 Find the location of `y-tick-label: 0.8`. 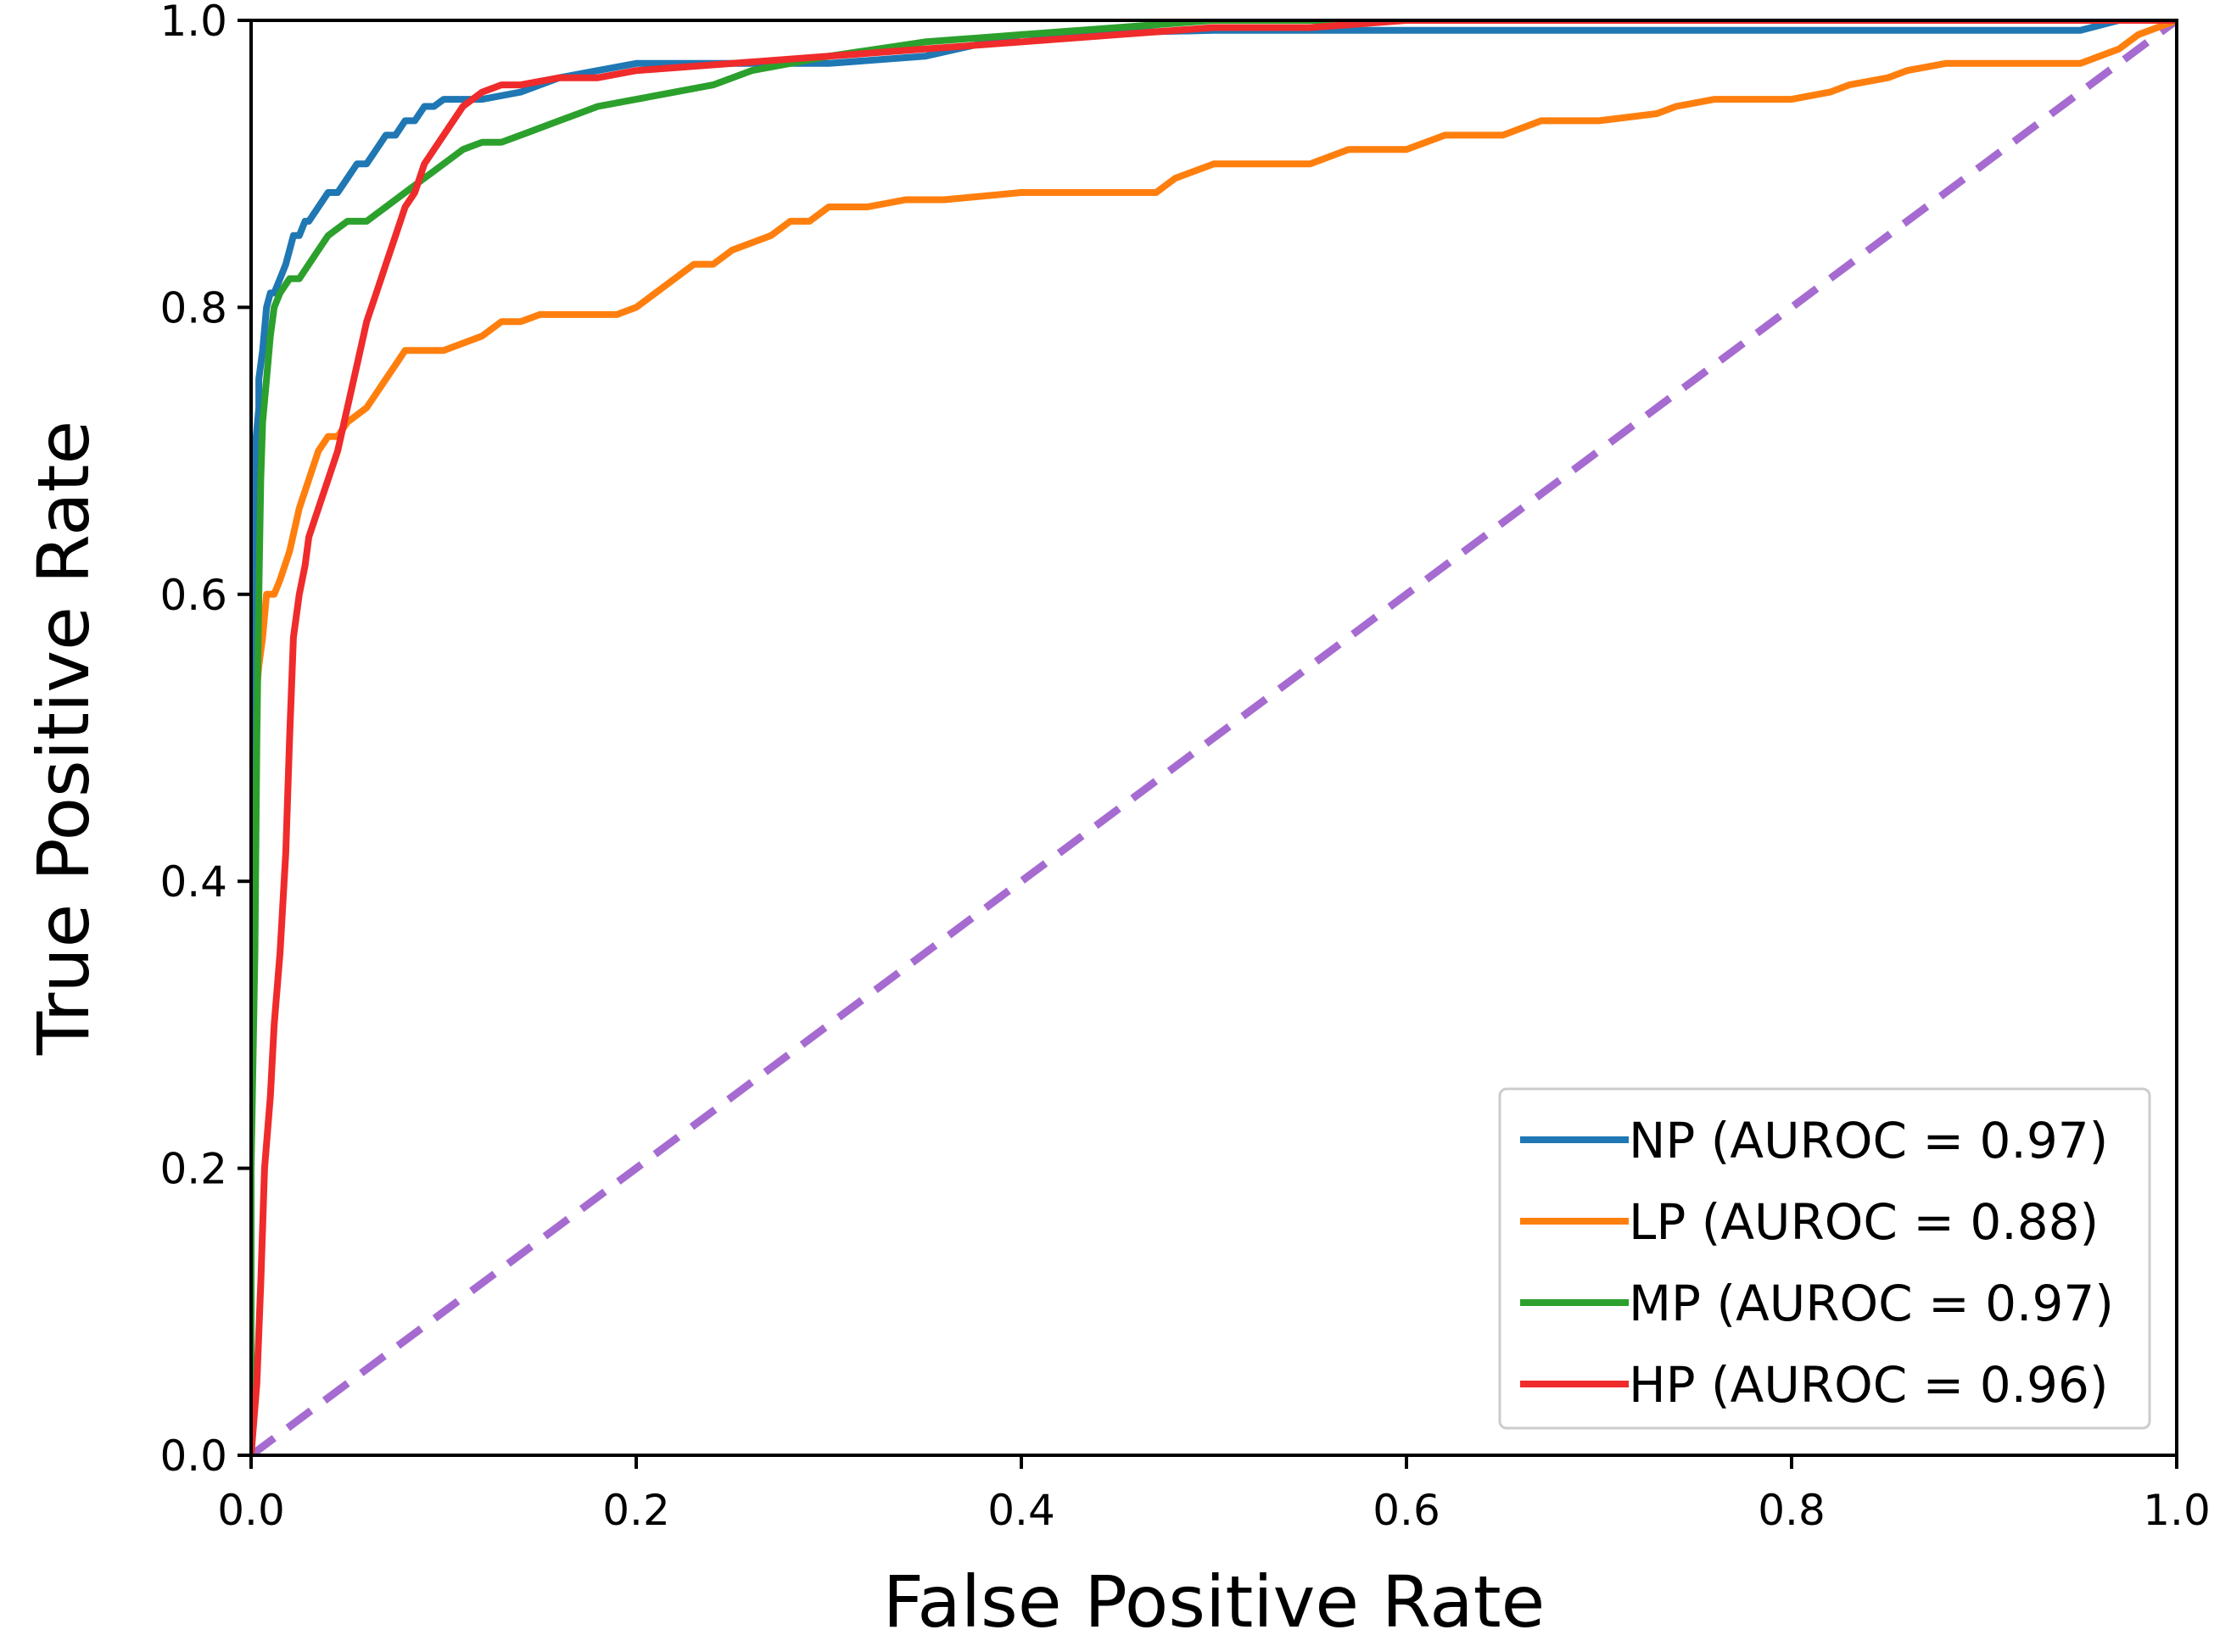

y-tick-label: 0.8 is located at coordinates (193, 307).